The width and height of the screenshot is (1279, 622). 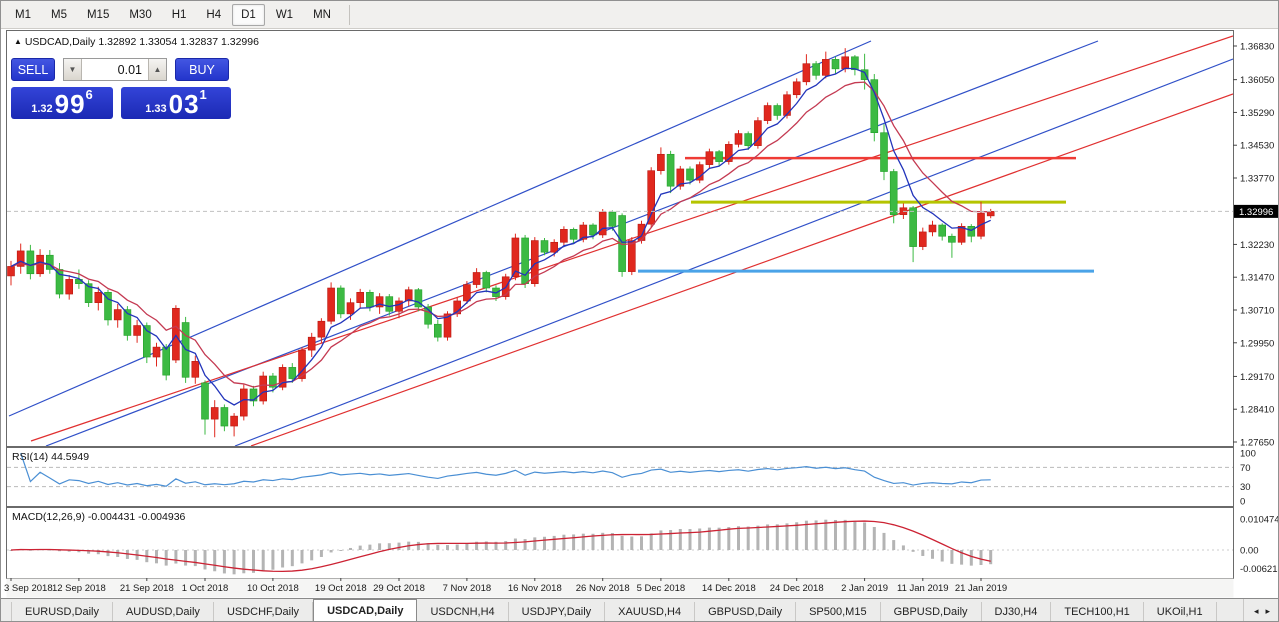 I want to click on svg-text: 1.31470, so click(x=1257, y=278).